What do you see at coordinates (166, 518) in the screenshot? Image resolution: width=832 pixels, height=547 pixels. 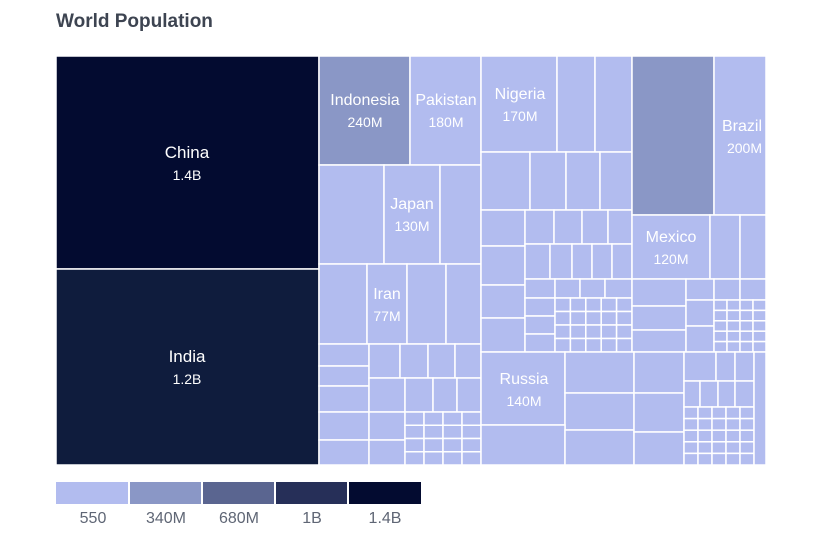 I see `legend-label-2: 340M` at bounding box center [166, 518].